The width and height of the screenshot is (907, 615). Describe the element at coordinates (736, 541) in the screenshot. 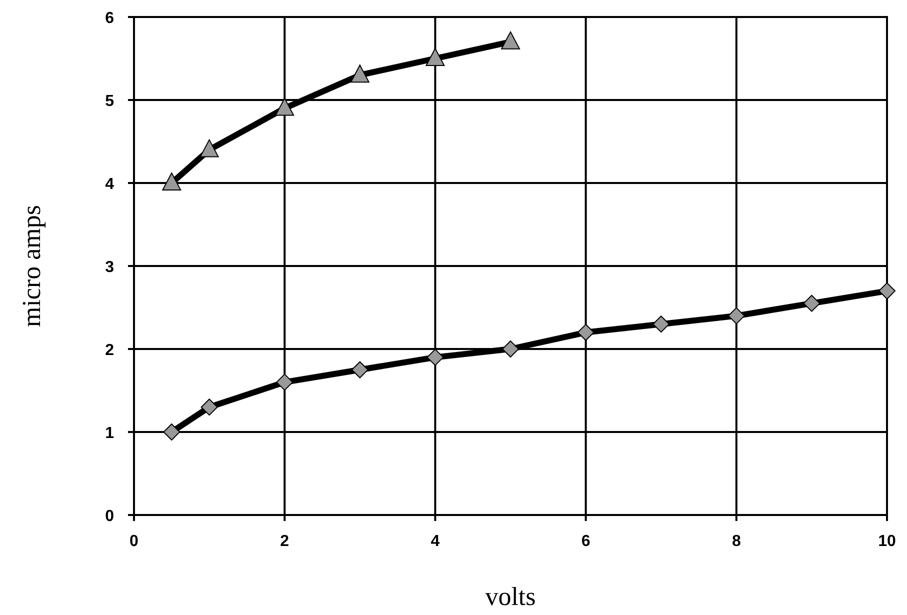

I see `x-tick-label: 8` at that location.